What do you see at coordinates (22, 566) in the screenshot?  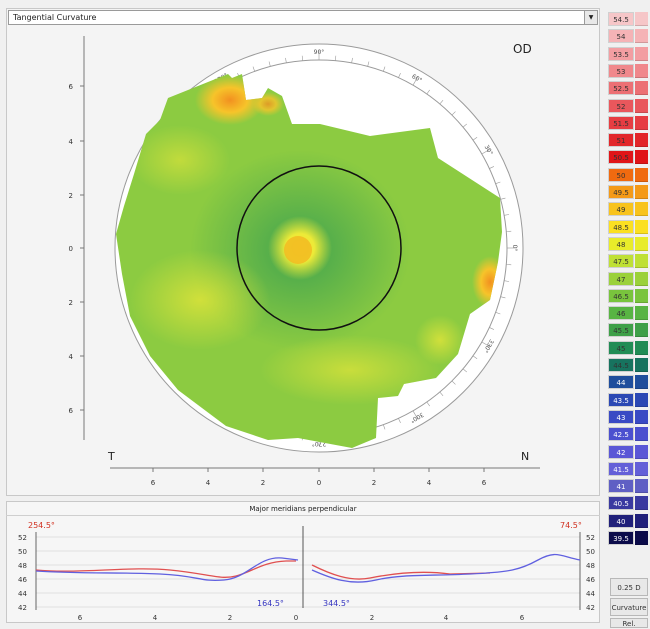 I see `profile-y-tick-left: 48` at bounding box center [22, 566].